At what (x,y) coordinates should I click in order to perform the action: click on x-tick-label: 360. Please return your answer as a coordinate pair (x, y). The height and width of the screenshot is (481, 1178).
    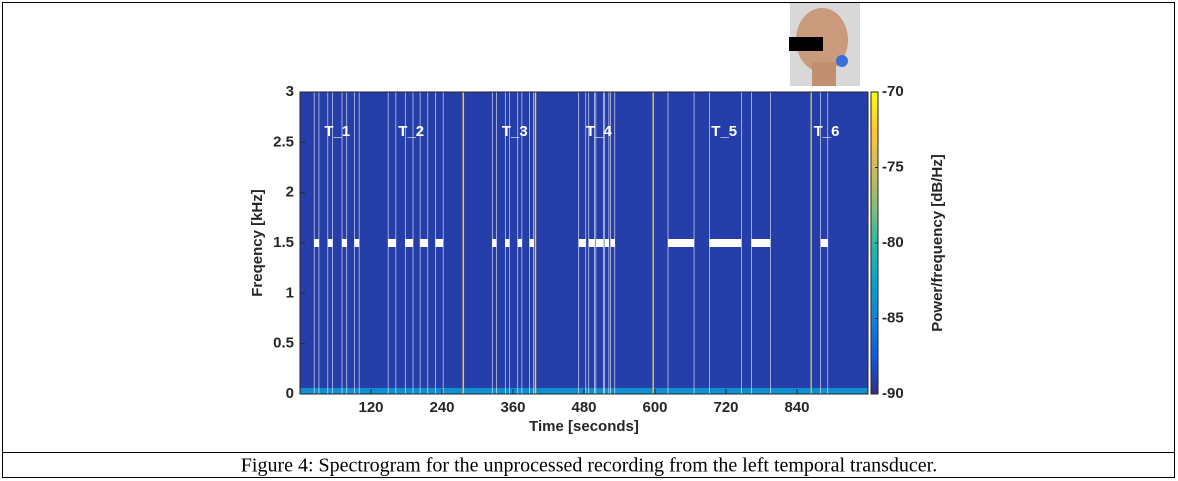
    Looking at the image, I should click on (512, 407).